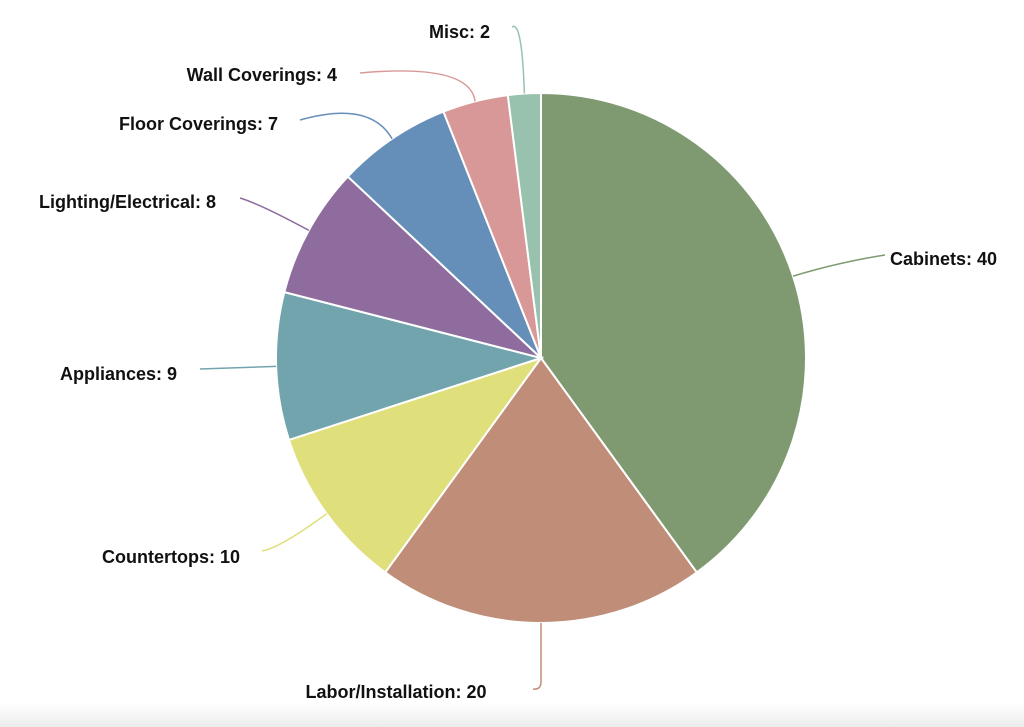 The height and width of the screenshot is (727, 1024). I want to click on slice-label: Lighting/Electrical: 8, so click(127, 202).